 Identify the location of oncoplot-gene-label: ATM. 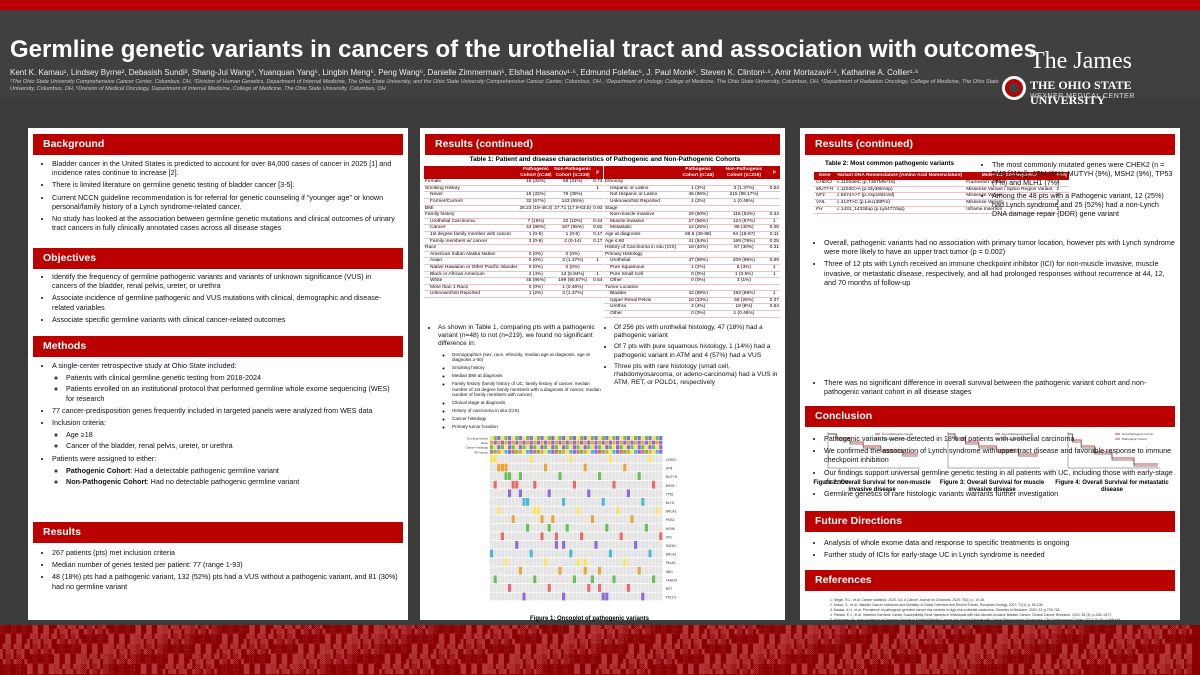
(669, 469).